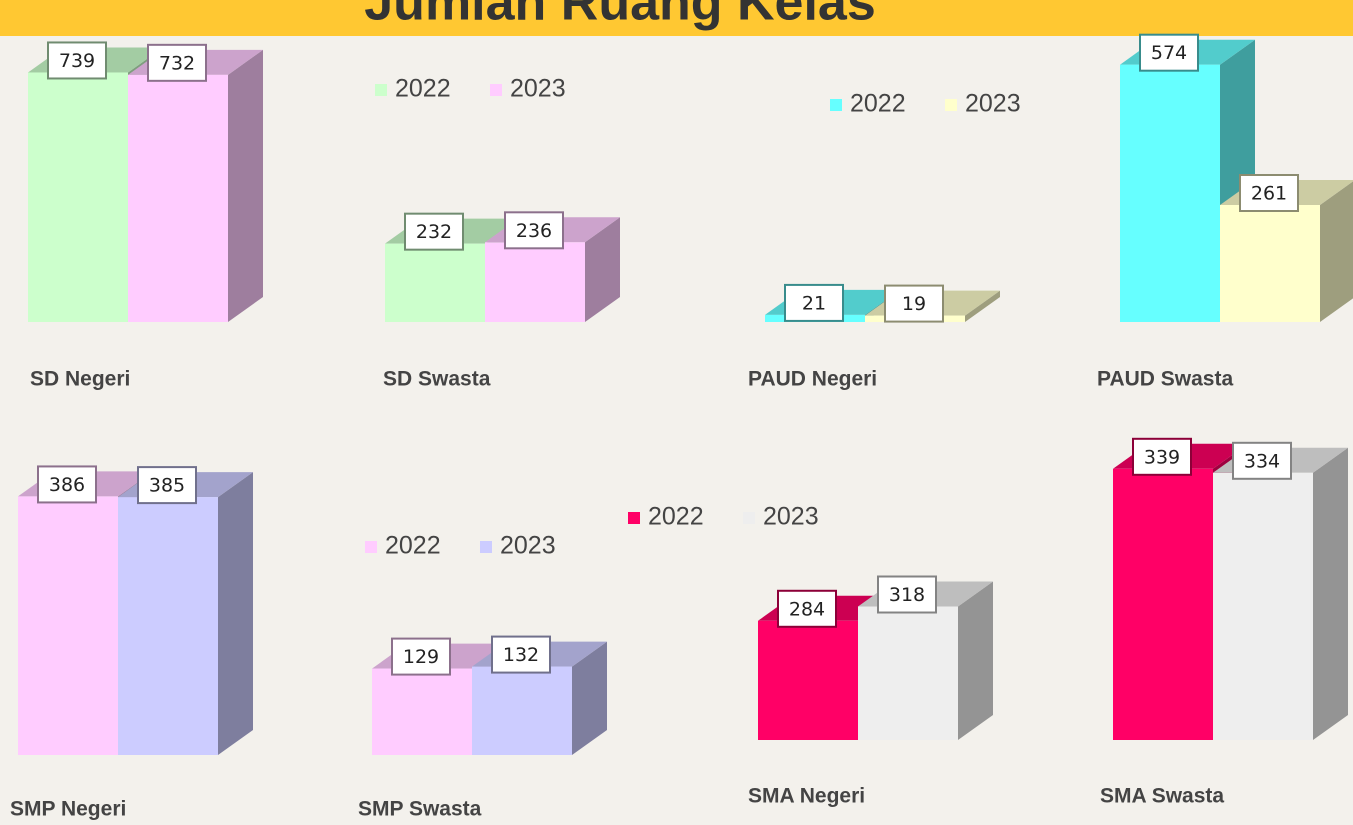 The image size is (1353, 825). Describe the element at coordinates (884, 240) in the screenshot. I see `chart: PAUD Negeri 21 2022 19 2023` at that location.